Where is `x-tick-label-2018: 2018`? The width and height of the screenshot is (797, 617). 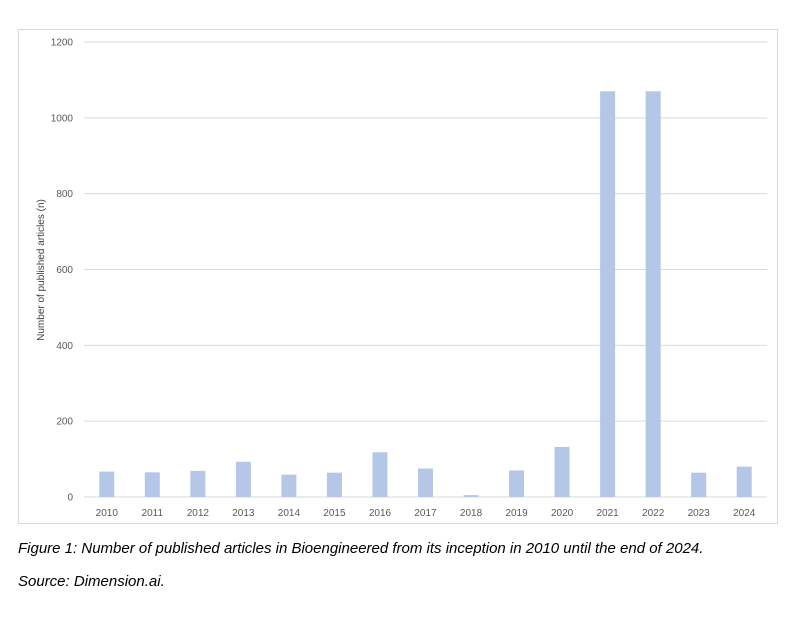
x-tick-label-2018: 2018 is located at coordinates (471, 513).